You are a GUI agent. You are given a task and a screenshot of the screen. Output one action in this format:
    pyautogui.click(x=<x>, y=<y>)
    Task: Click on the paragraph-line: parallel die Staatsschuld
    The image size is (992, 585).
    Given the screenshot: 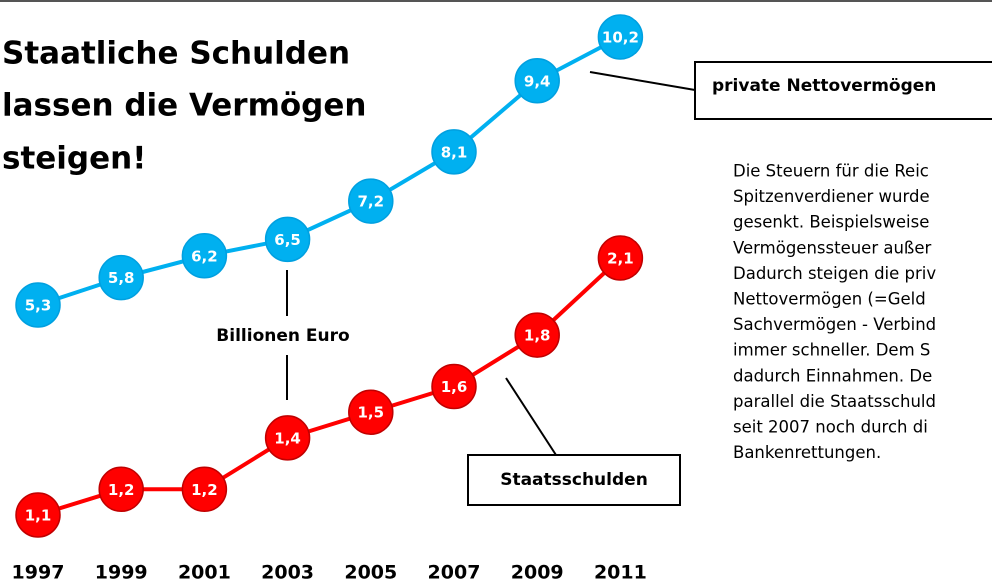 What is the action you would take?
    pyautogui.click(x=834, y=401)
    